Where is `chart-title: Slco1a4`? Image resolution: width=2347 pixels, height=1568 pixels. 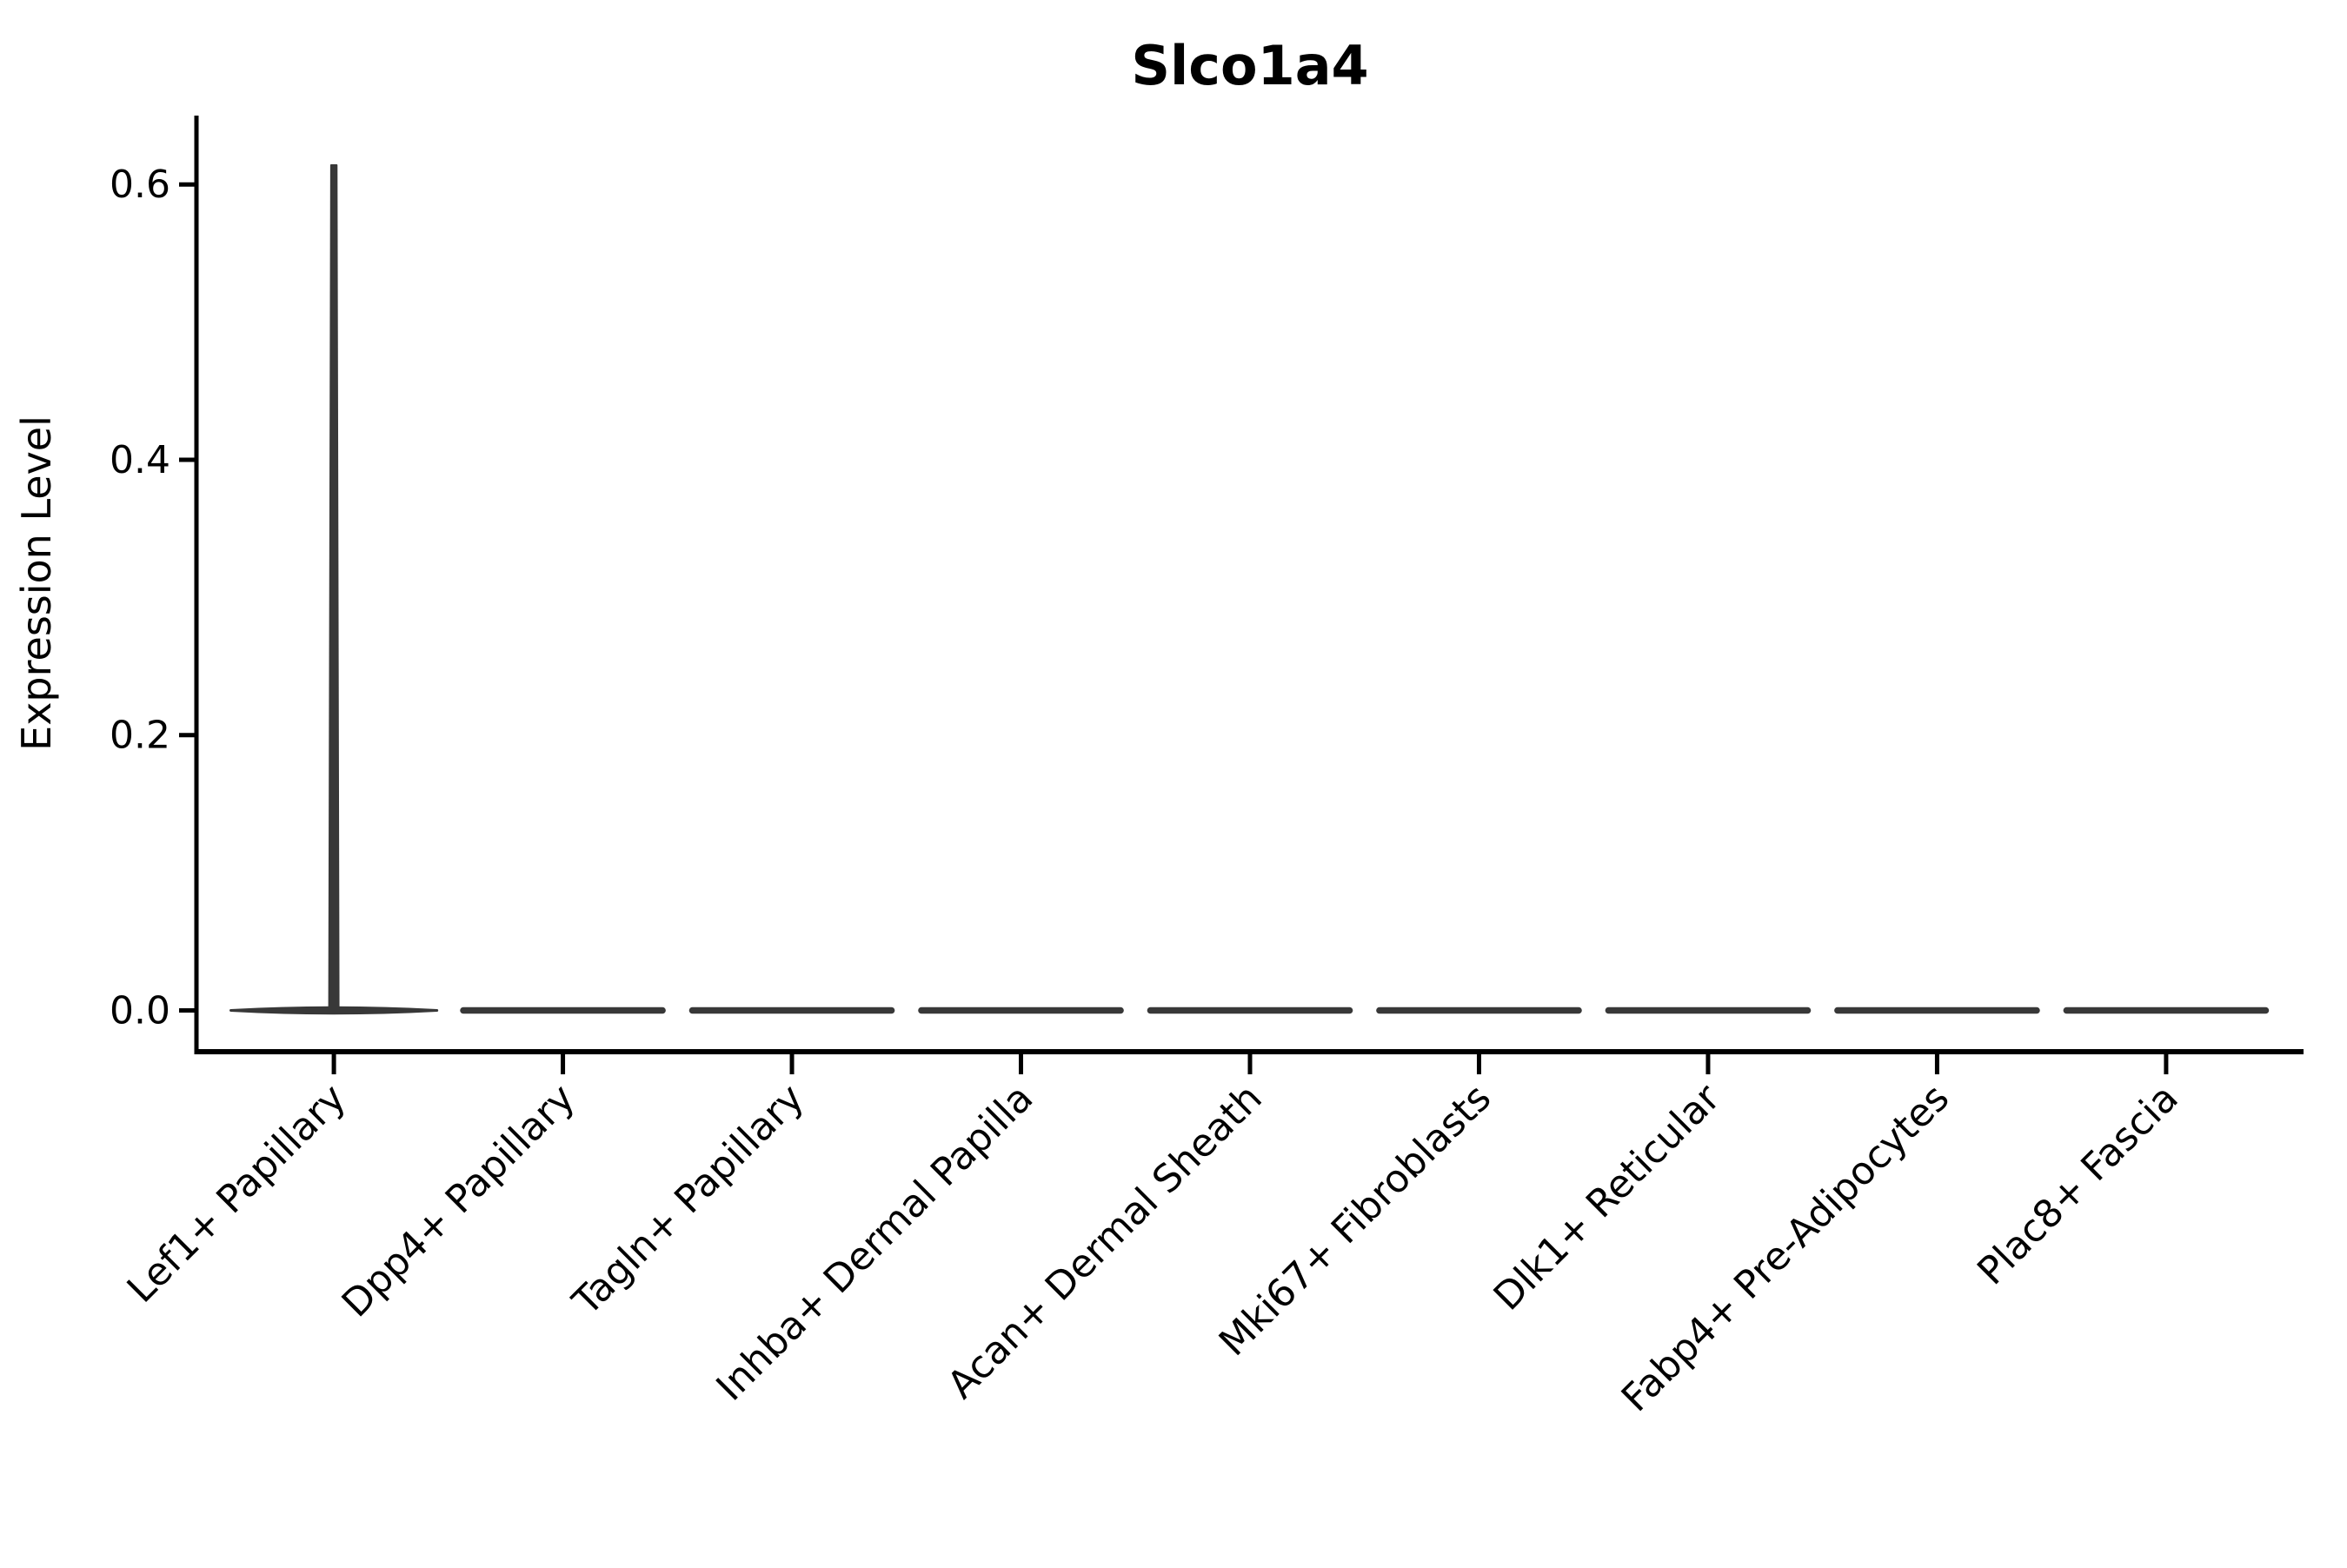
chart-title: Slco1a4 is located at coordinates (1249, 65).